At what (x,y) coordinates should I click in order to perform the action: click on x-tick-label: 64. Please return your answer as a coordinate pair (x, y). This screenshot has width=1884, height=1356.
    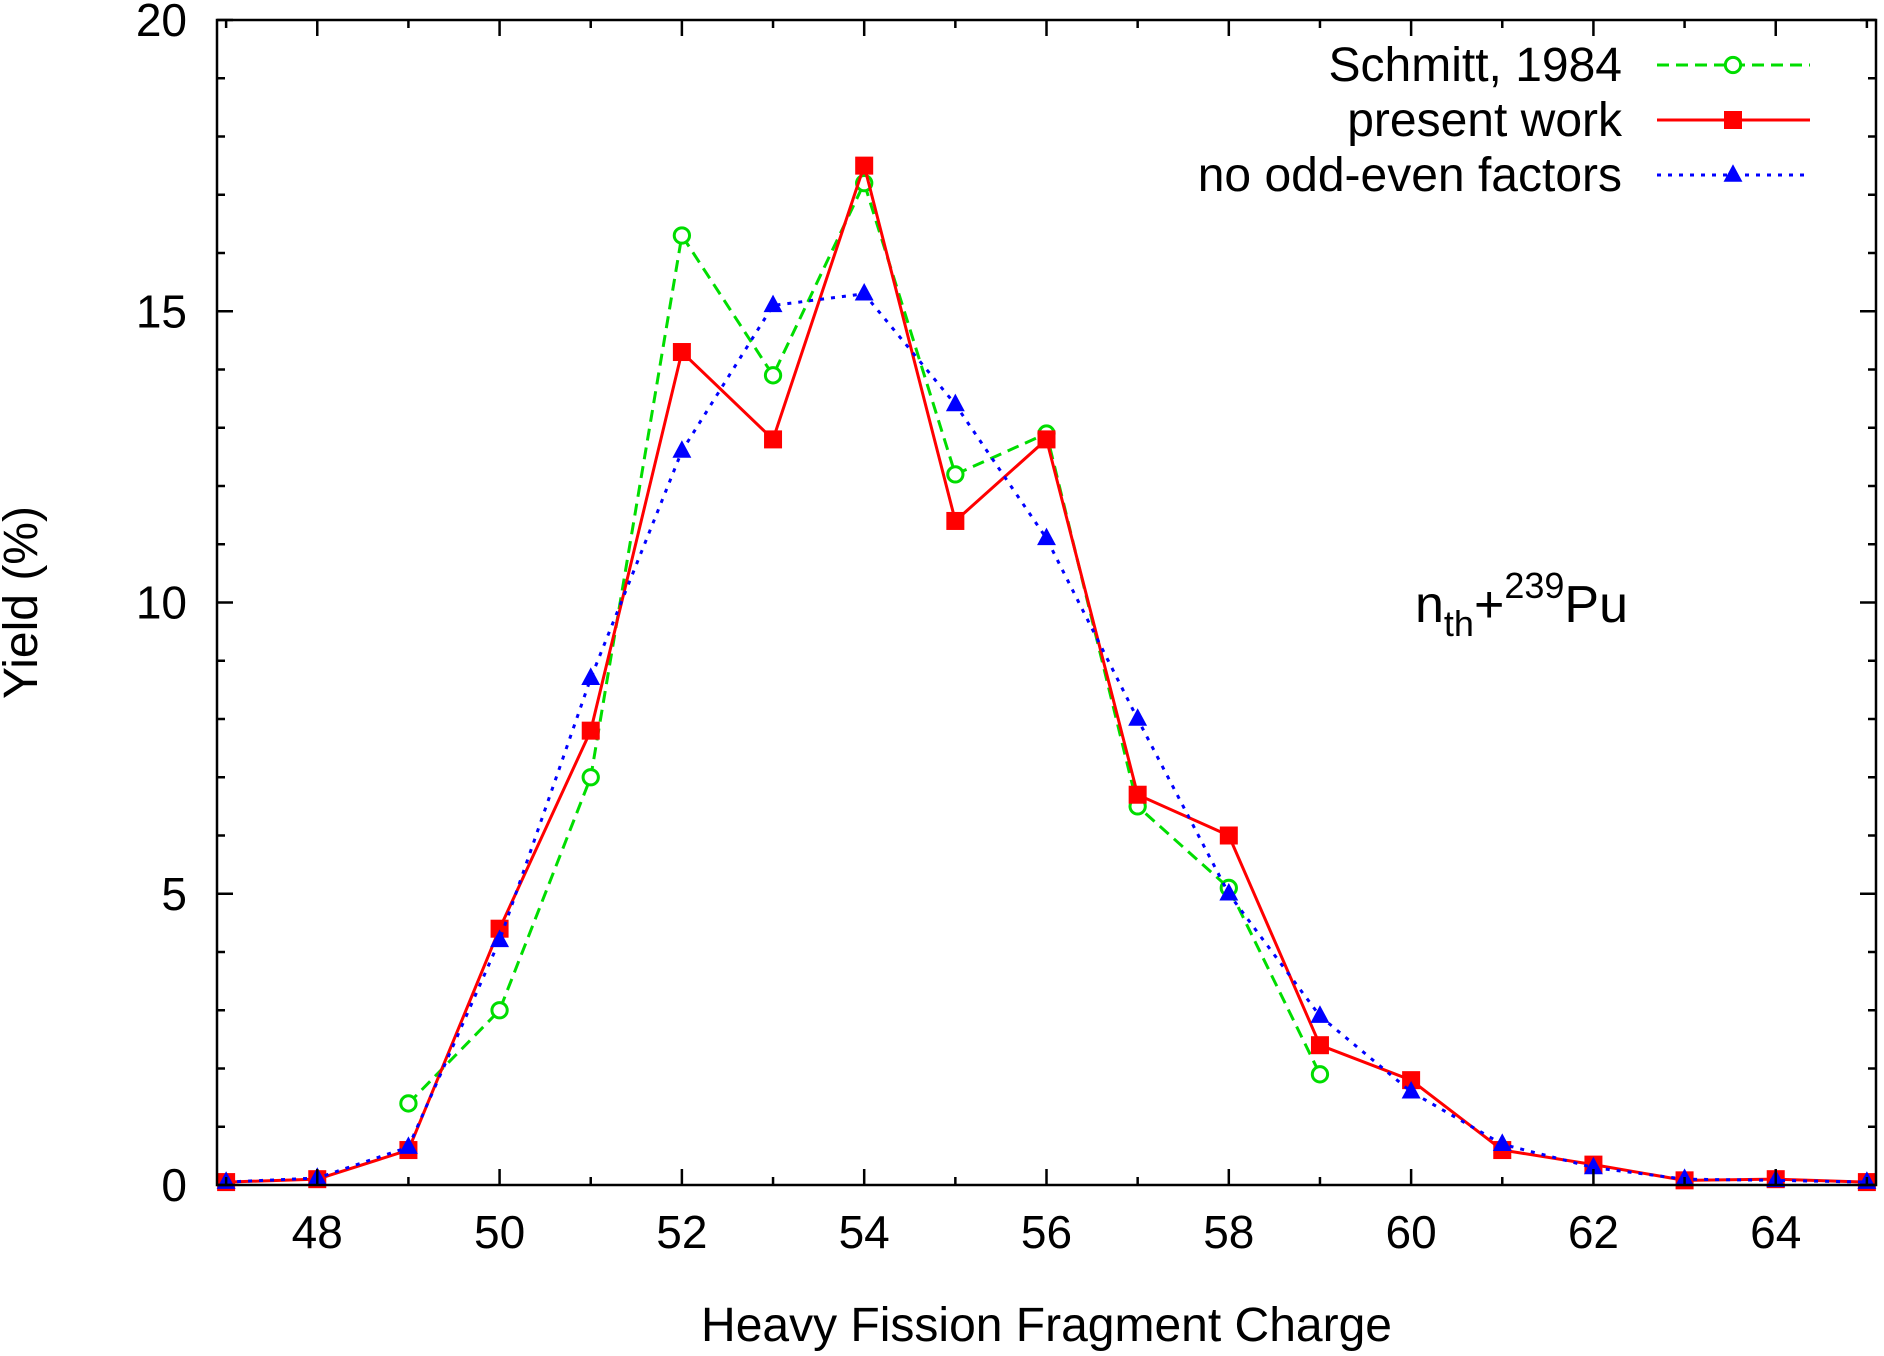
    Looking at the image, I should click on (1775, 1232).